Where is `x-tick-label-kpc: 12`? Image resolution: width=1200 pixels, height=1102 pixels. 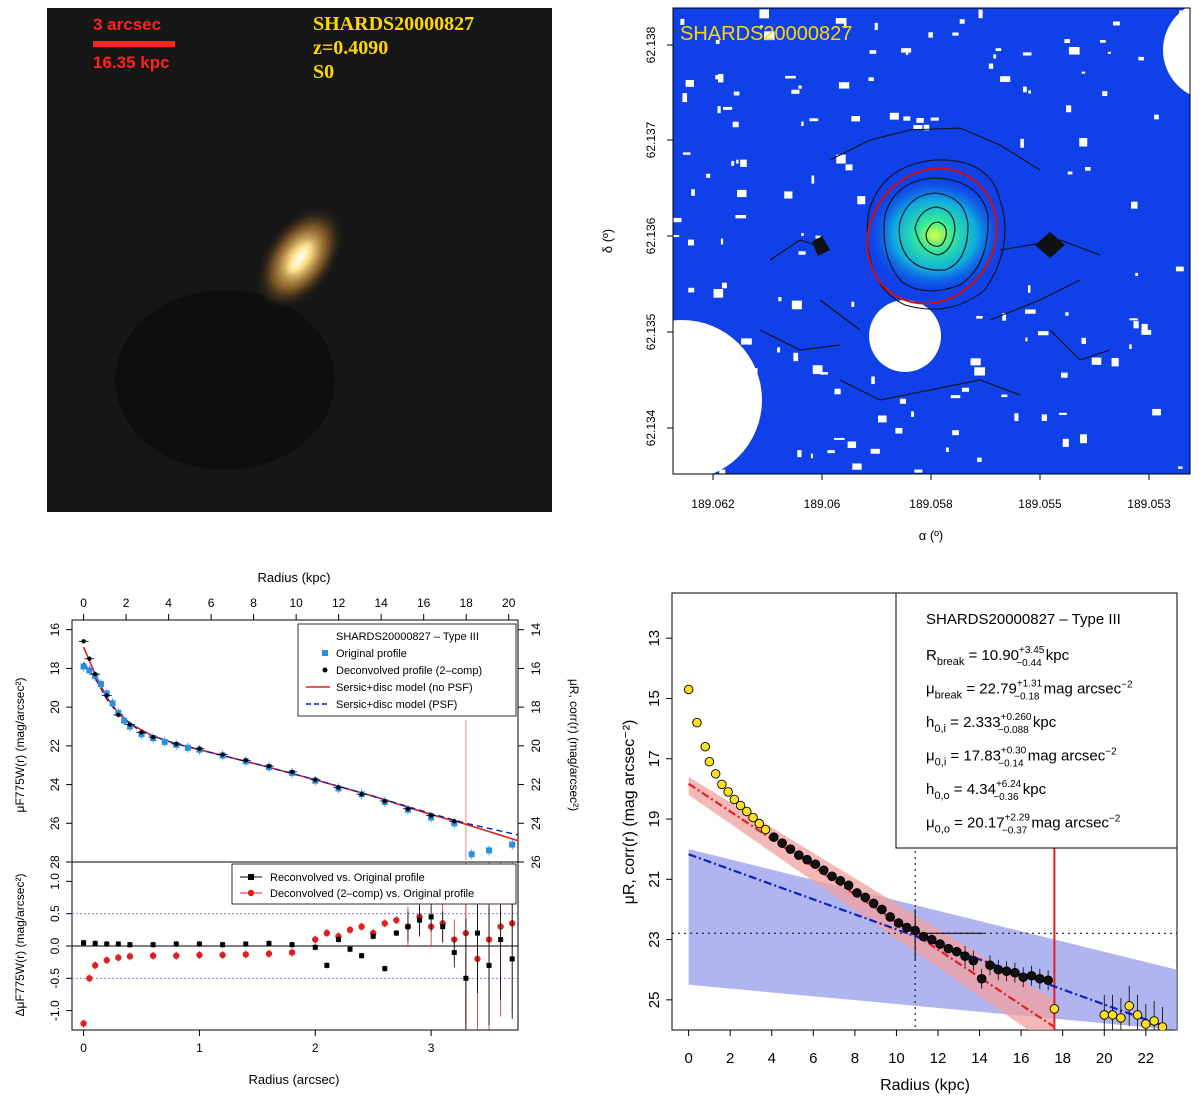 x-tick-label-kpc: 12 is located at coordinates (339, 603).